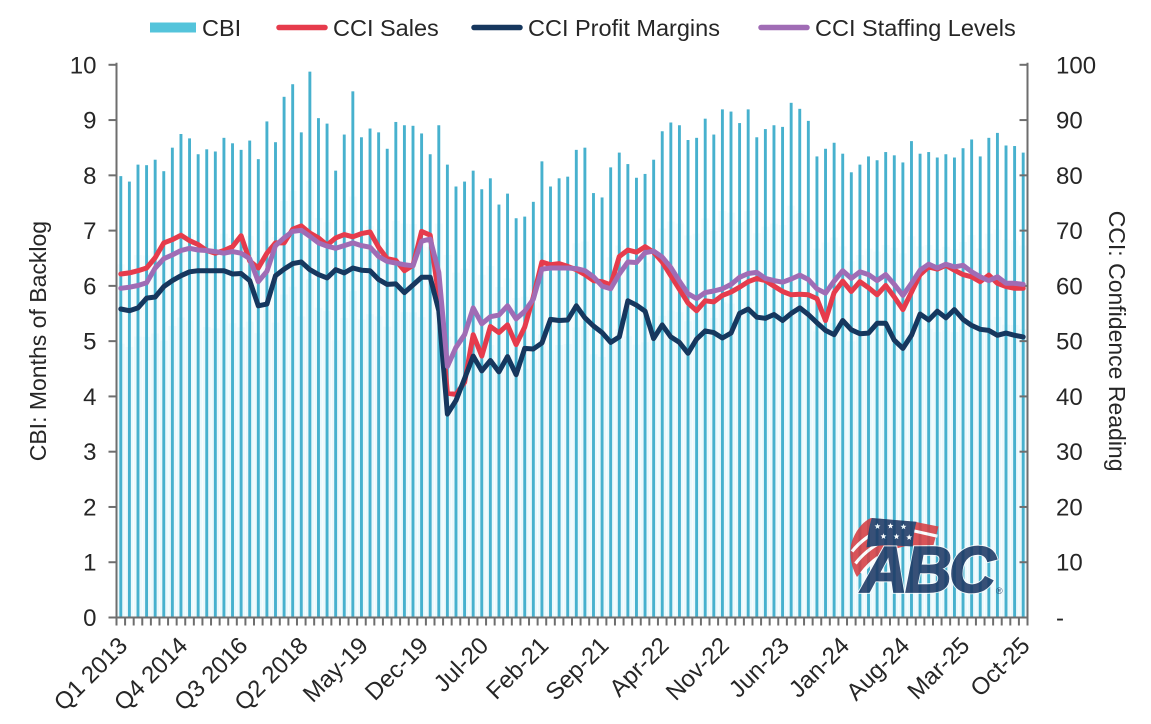 The width and height of the screenshot is (1151, 724). I want to click on svg-text: Nov-22, so click(698, 669).